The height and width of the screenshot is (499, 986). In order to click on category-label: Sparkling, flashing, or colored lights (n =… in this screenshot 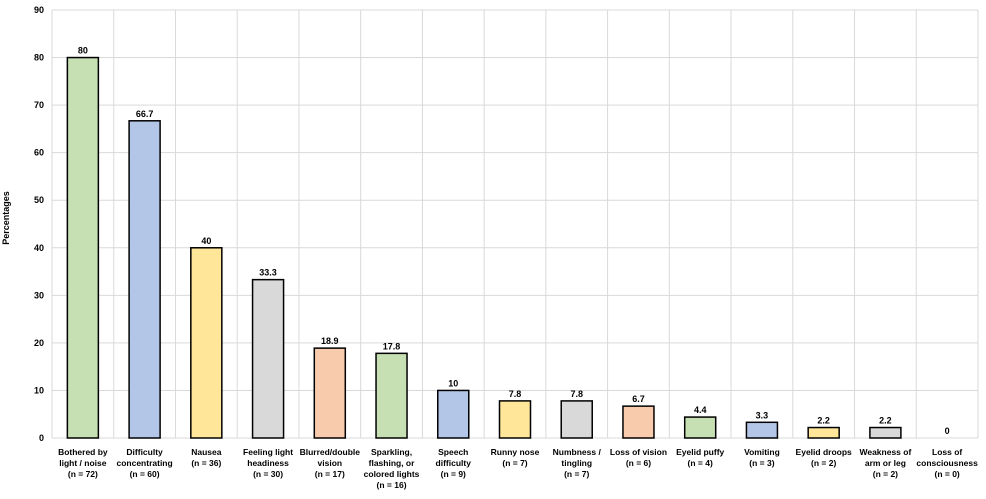, I will do `click(392, 468)`.